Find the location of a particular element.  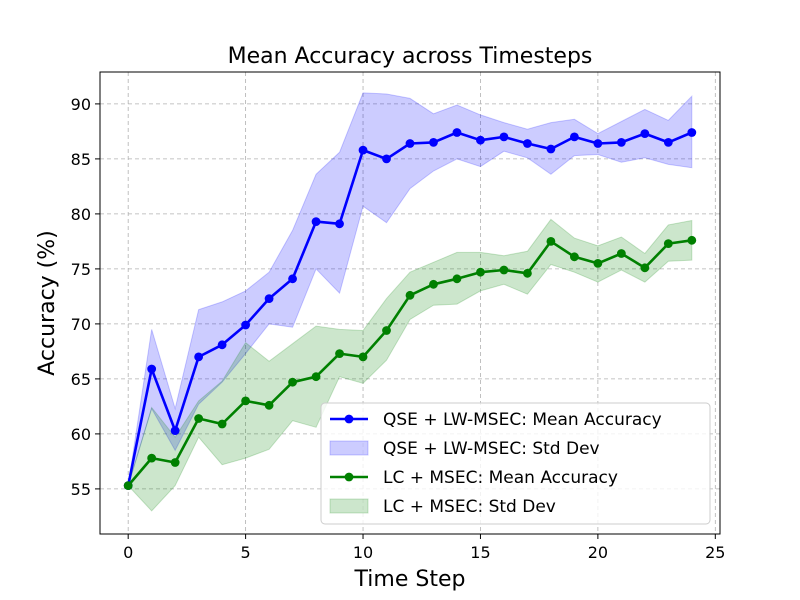

x-tick-label: 0 is located at coordinates (128, 552).